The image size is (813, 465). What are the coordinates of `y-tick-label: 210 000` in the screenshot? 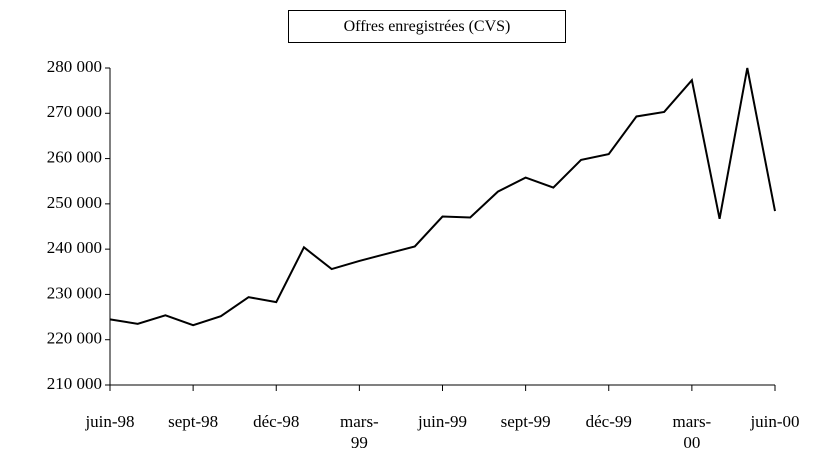 It's located at (74, 383).